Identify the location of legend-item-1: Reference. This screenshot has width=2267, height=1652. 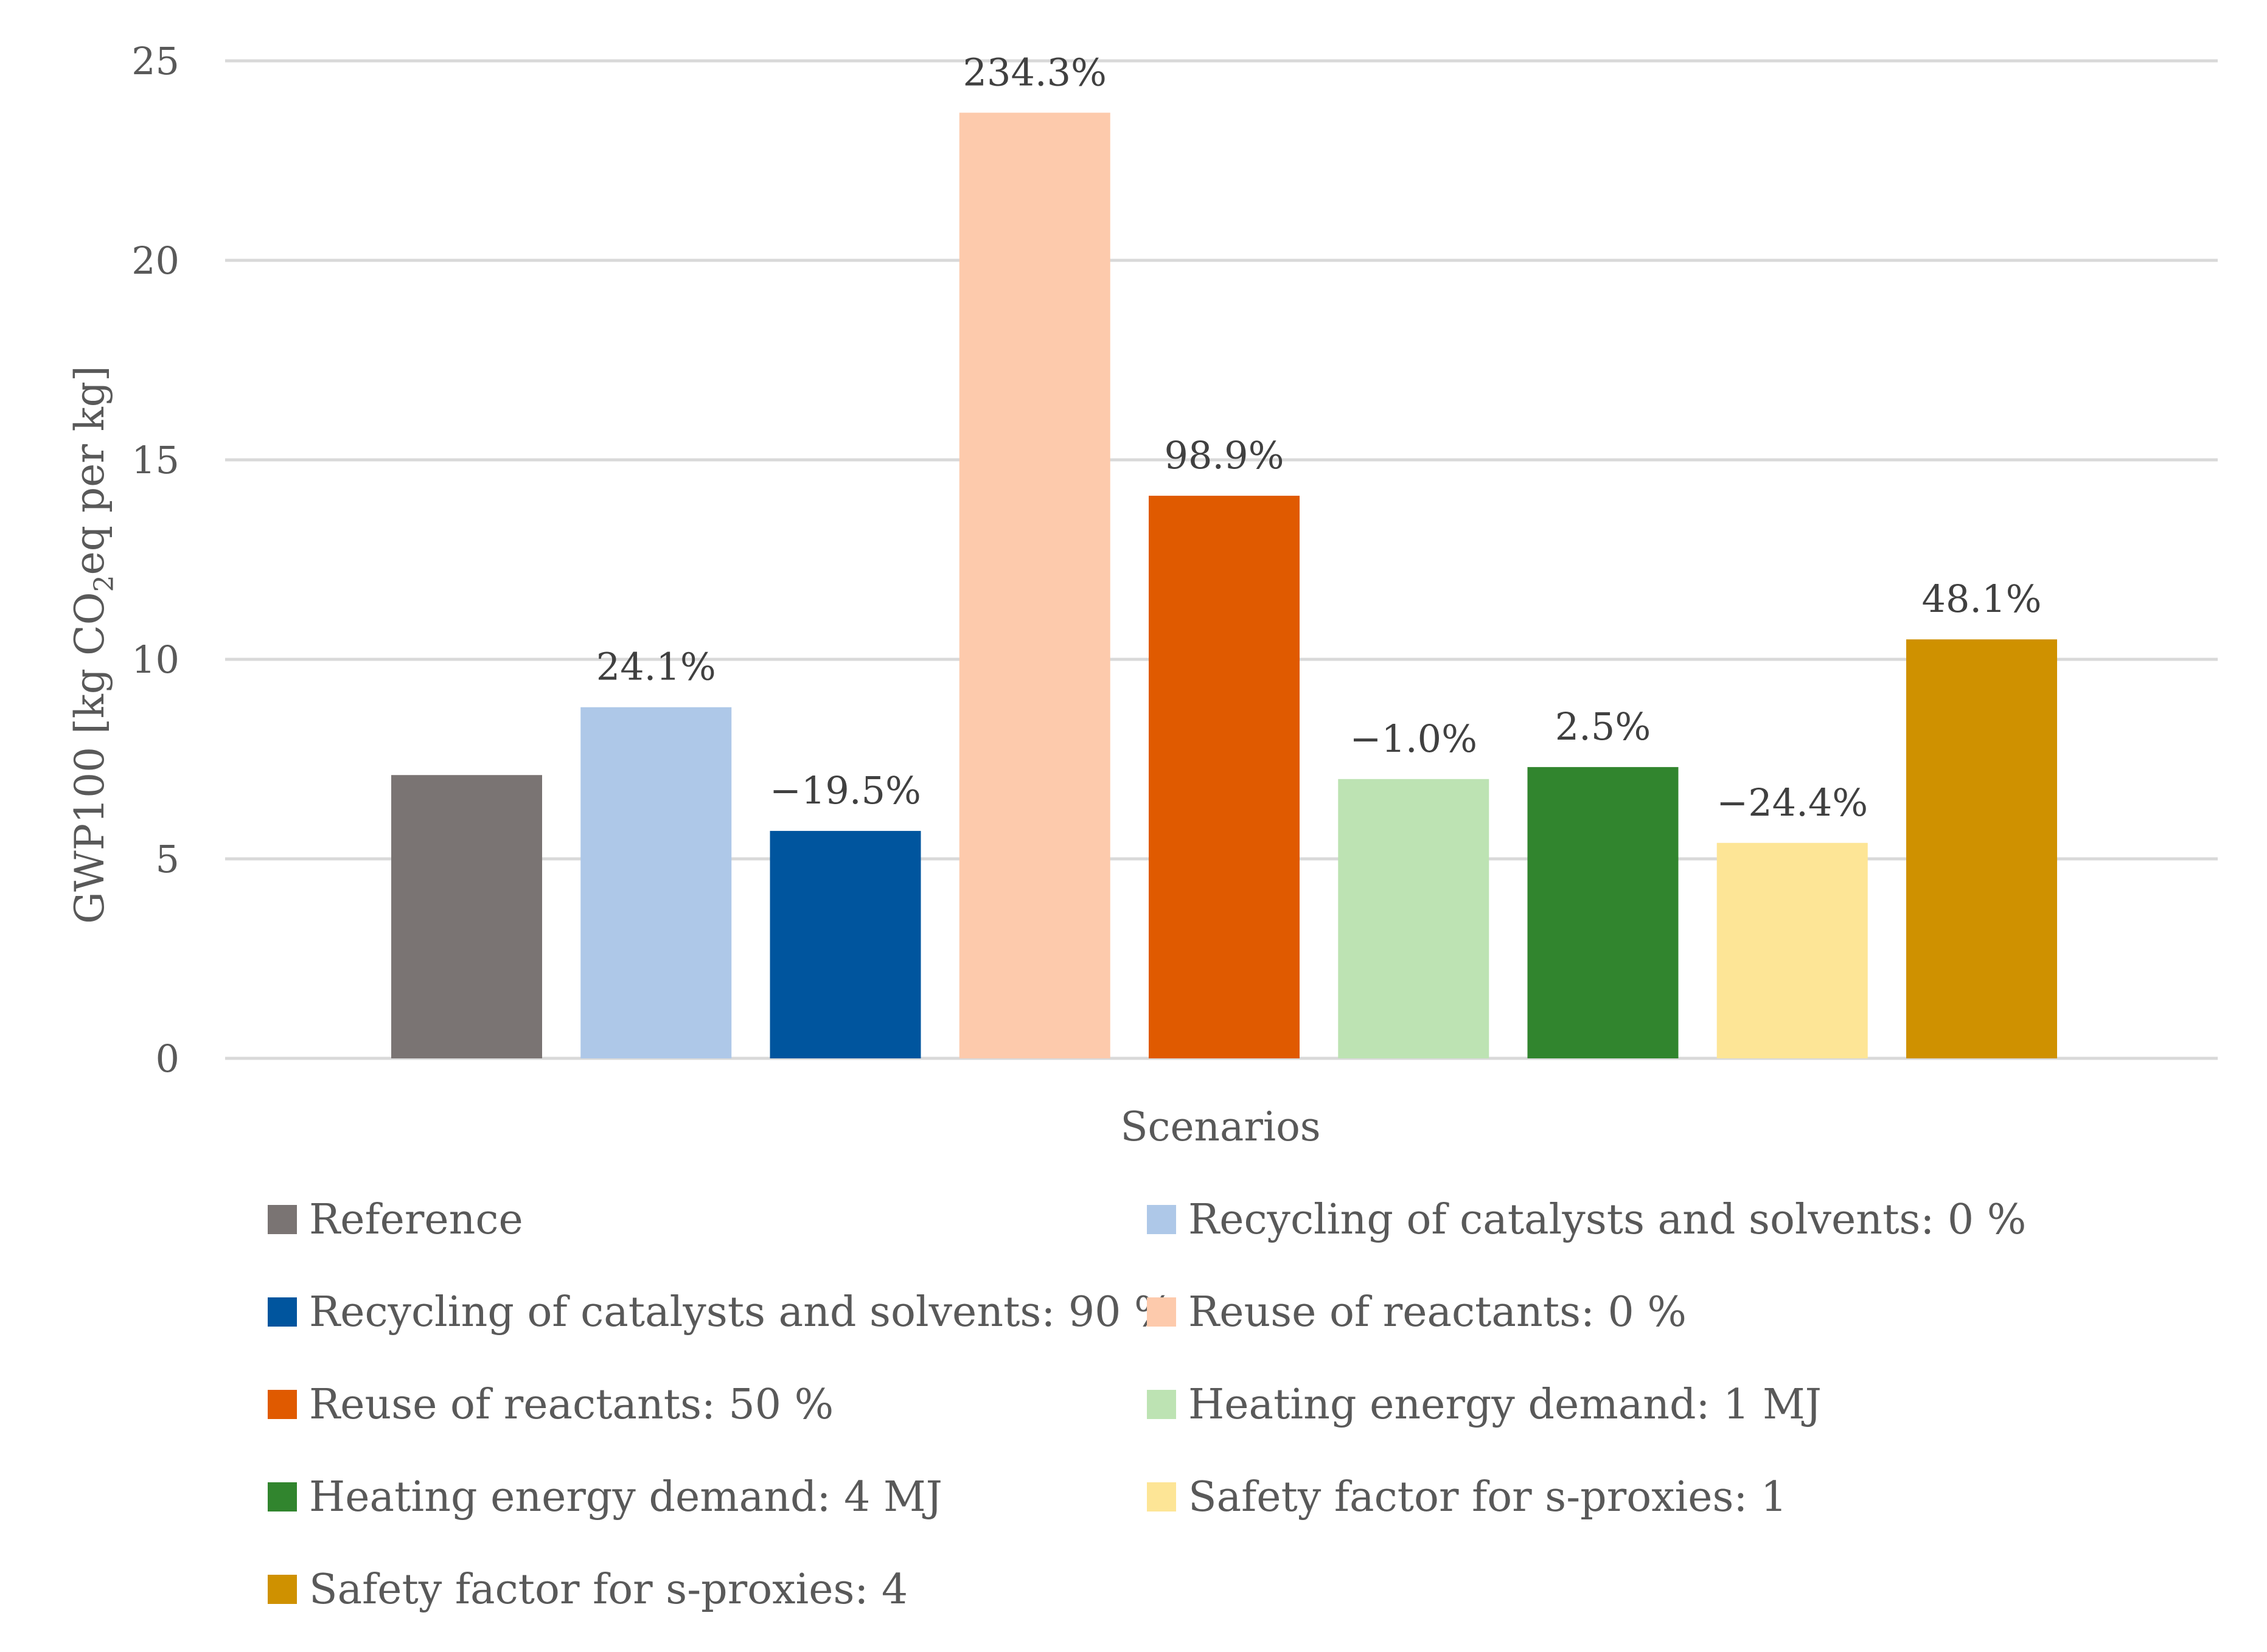
(395, 1219).